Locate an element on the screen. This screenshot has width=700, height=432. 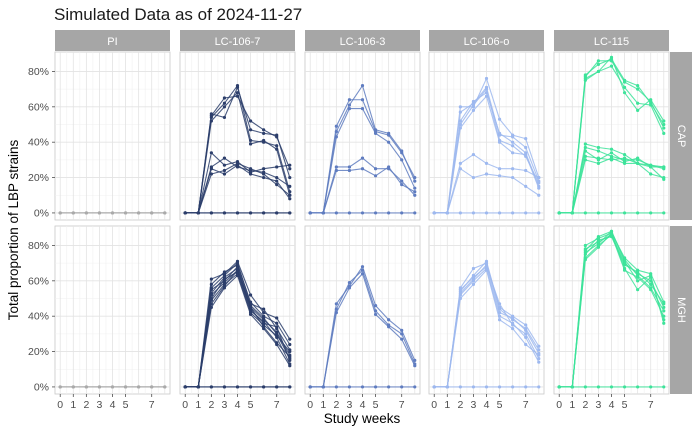
panel-PI-CAP is located at coordinates (112, 136).